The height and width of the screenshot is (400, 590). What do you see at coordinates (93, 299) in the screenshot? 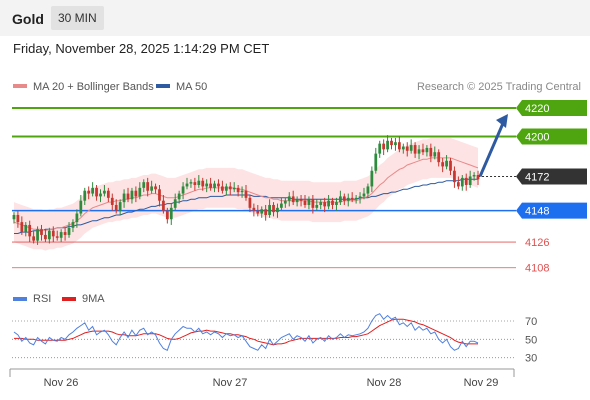
I see `rsi-legend-label-rsi_ma: 9MA` at bounding box center [93, 299].